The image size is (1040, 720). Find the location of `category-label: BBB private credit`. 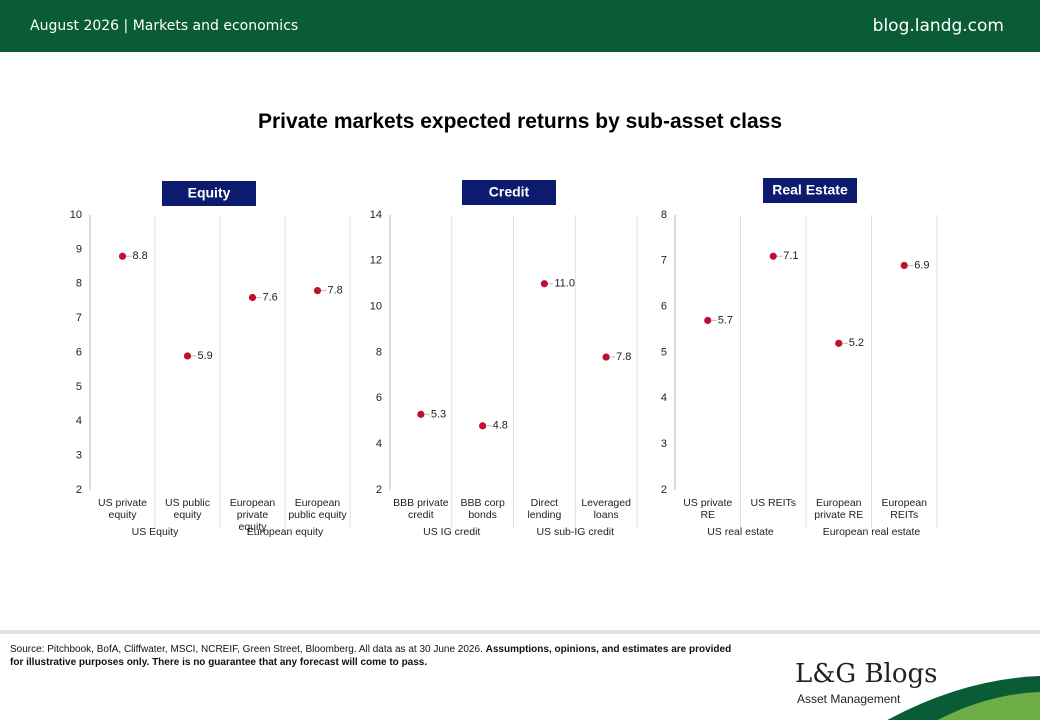

category-label: BBB private credit is located at coordinates (421, 509).